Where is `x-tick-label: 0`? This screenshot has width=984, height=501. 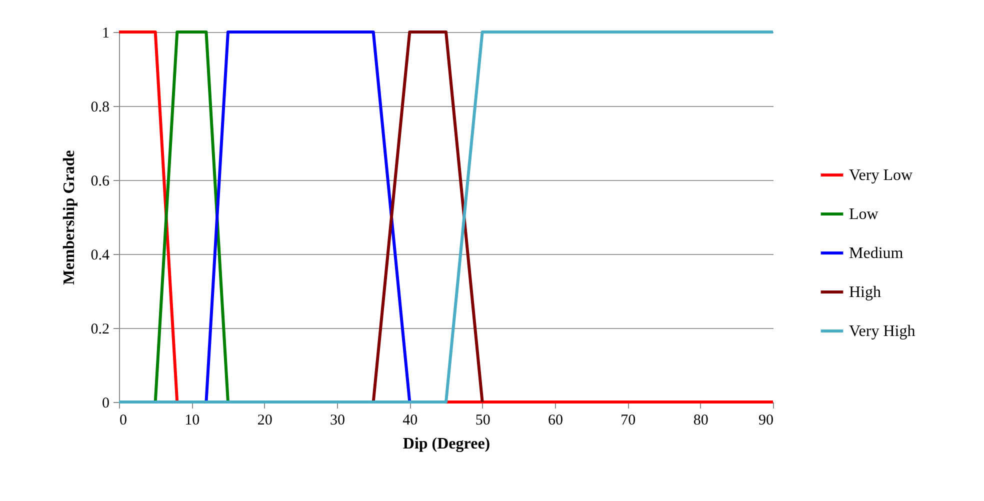 x-tick-label: 0 is located at coordinates (123, 420).